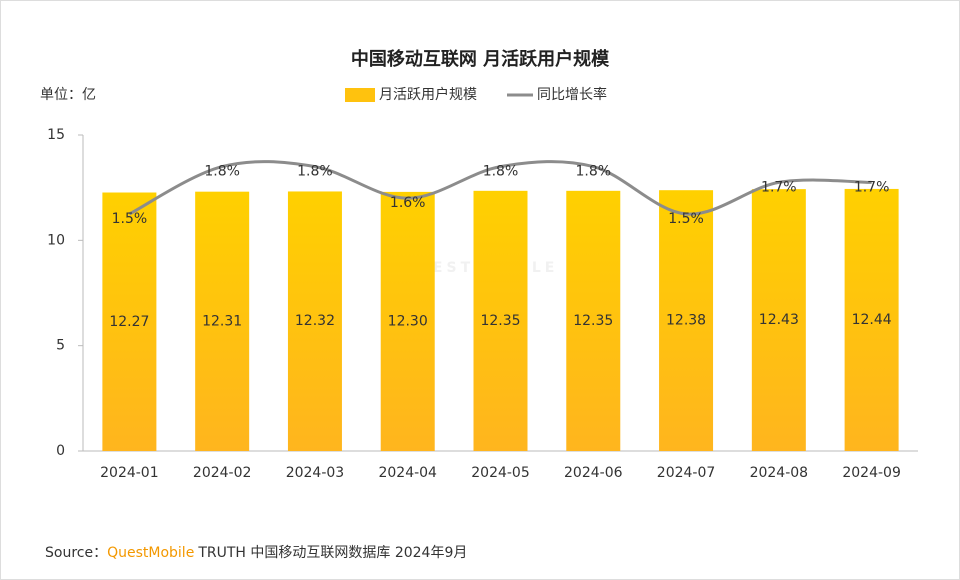 The height and width of the screenshot is (580, 960). Describe the element at coordinates (56, 240) in the screenshot. I see `y-tick-label: 10` at that location.